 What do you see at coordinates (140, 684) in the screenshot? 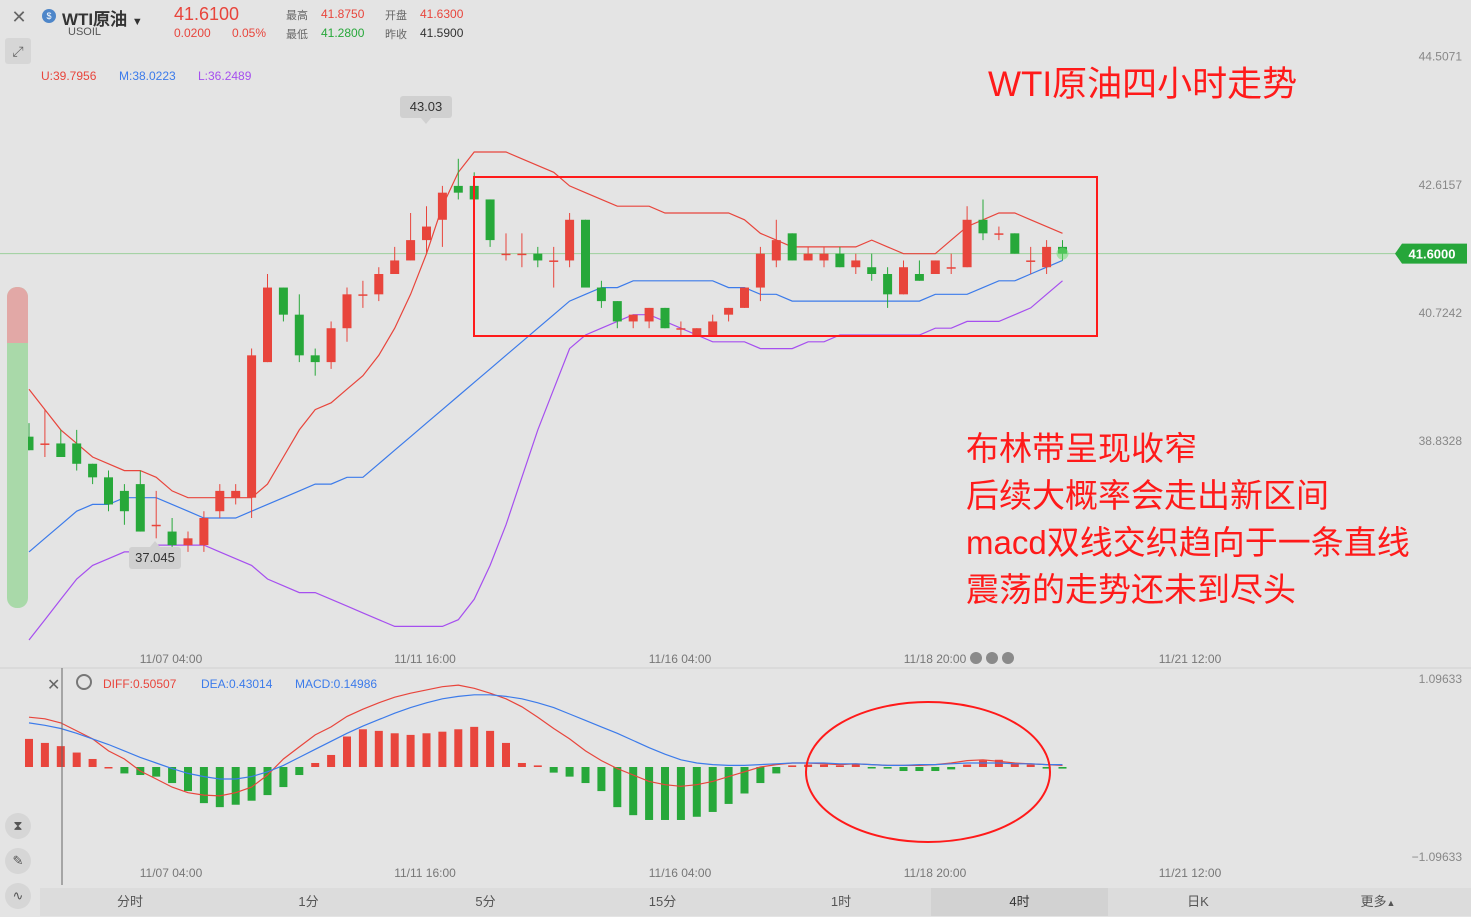
I see `macd-diff-legend: DIFF:0.50507` at bounding box center [140, 684].